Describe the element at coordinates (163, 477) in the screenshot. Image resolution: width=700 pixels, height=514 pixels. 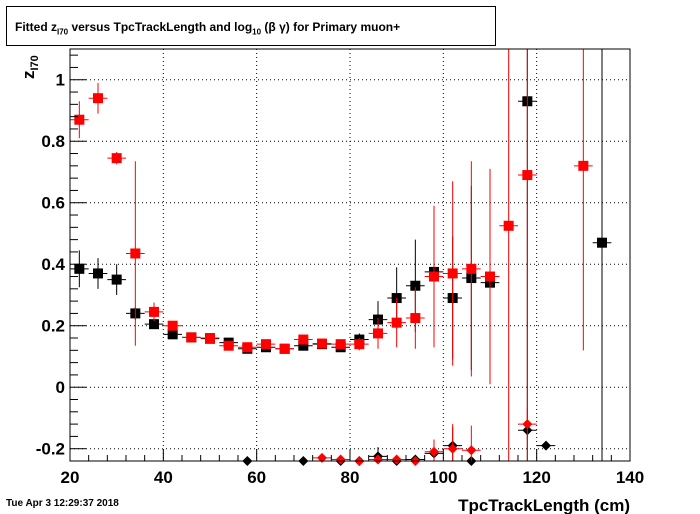
I see `x-tick-label: 40` at that location.